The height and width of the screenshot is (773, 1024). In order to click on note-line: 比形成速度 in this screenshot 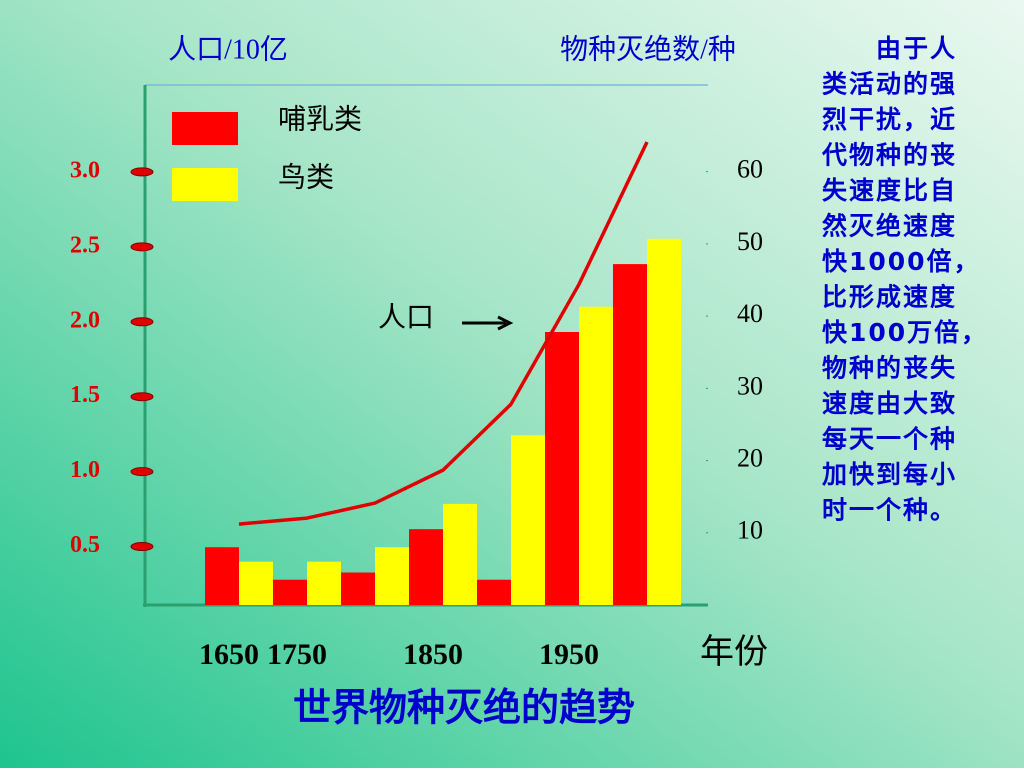, I will do `click(889, 297)`.